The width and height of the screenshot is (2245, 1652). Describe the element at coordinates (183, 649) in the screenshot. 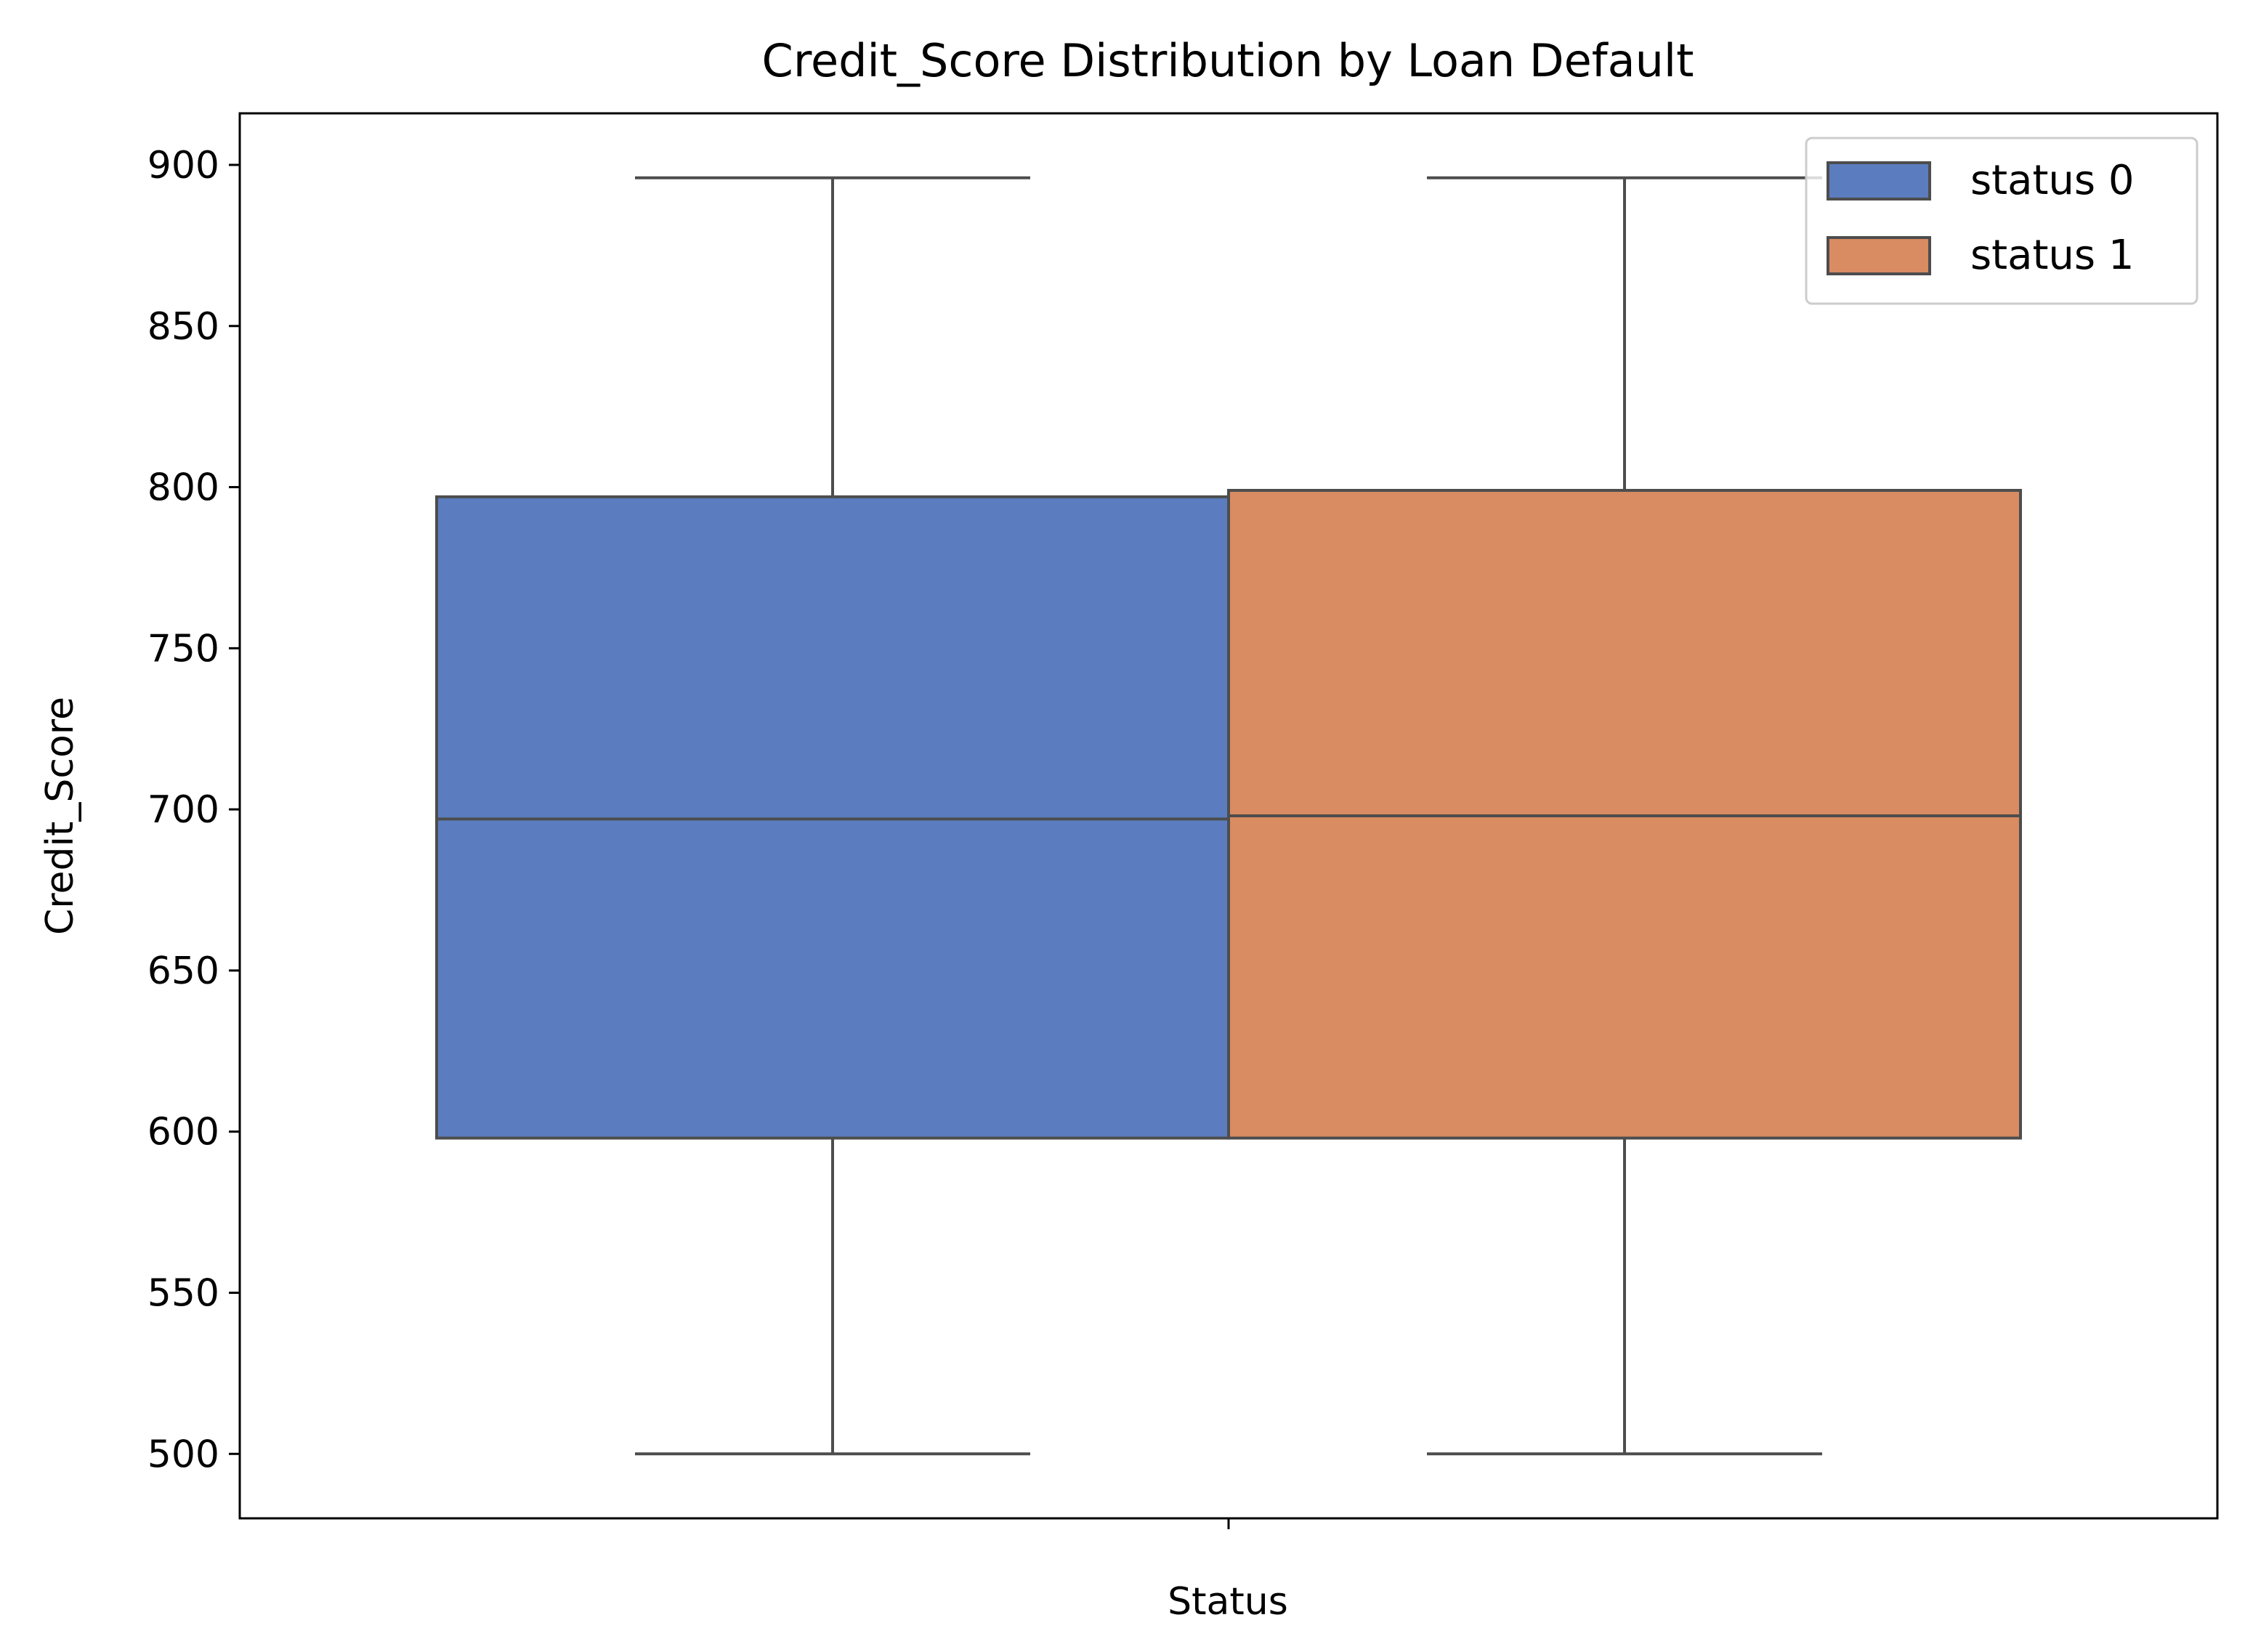

I see `y-tick-label: 750` at that location.